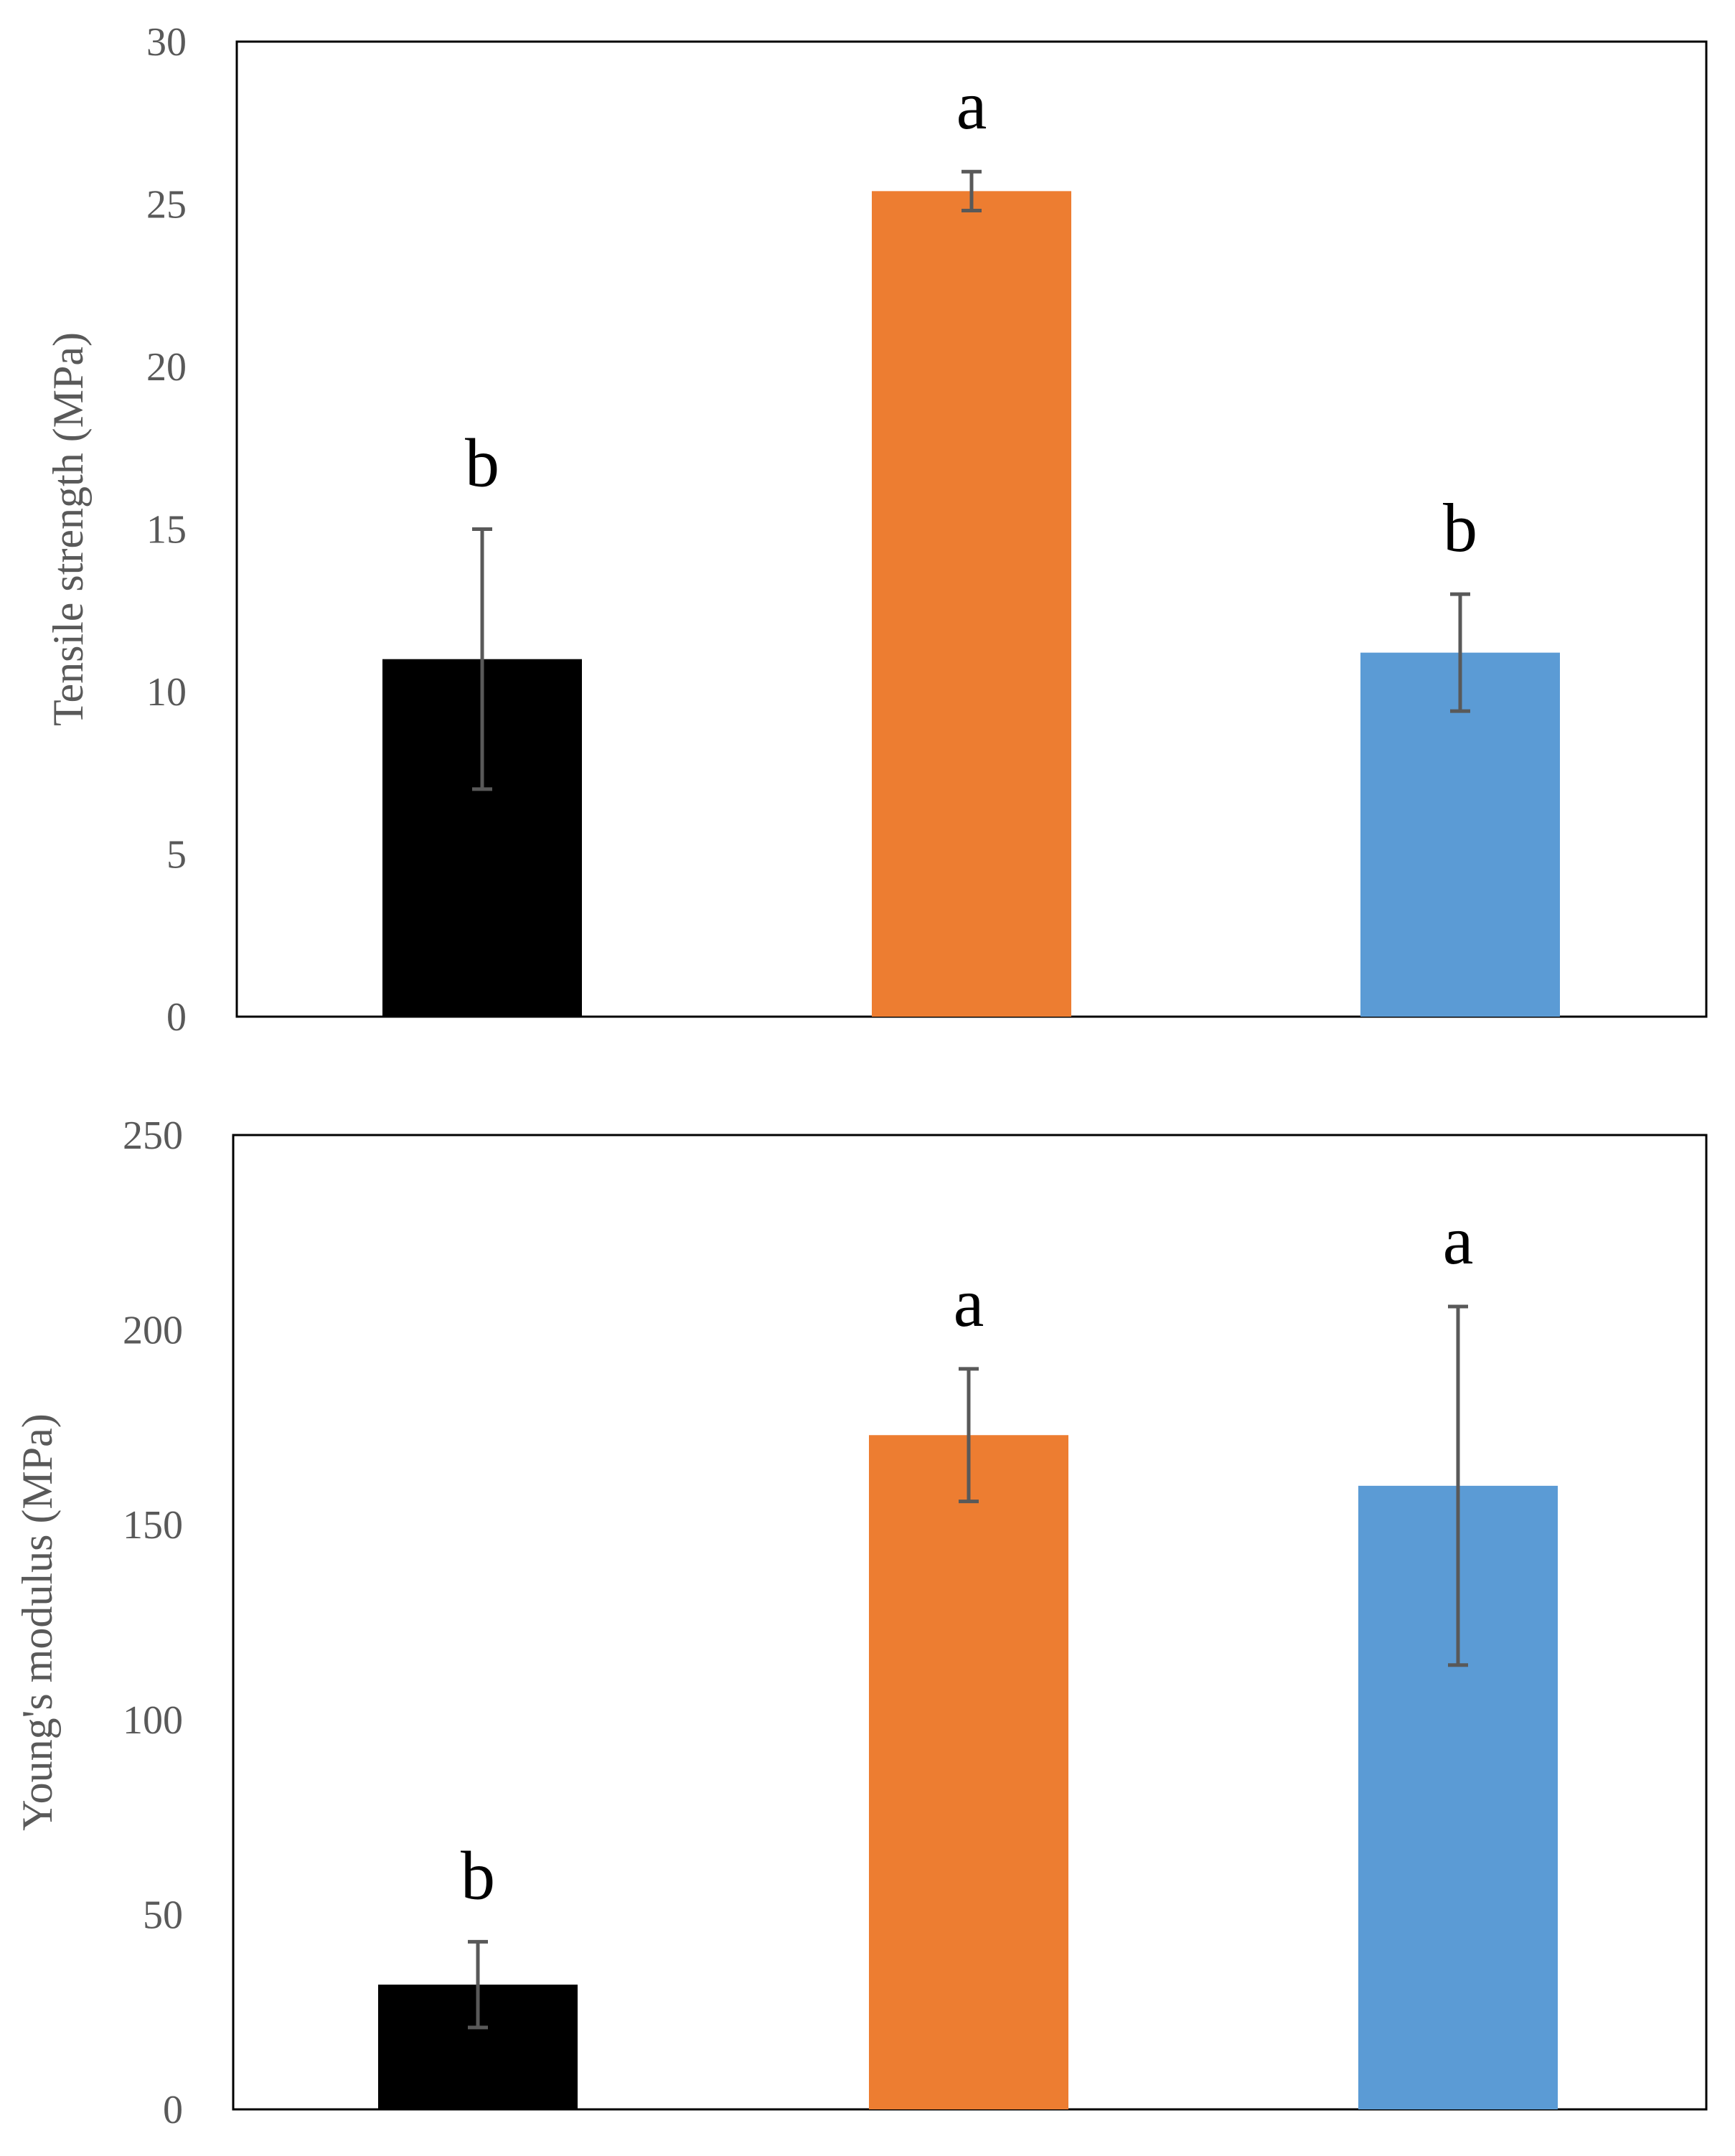  What do you see at coordinates (166, 530) in the screenshot?
I see `y-tick-label: 15` at bounding box center [166, 530].